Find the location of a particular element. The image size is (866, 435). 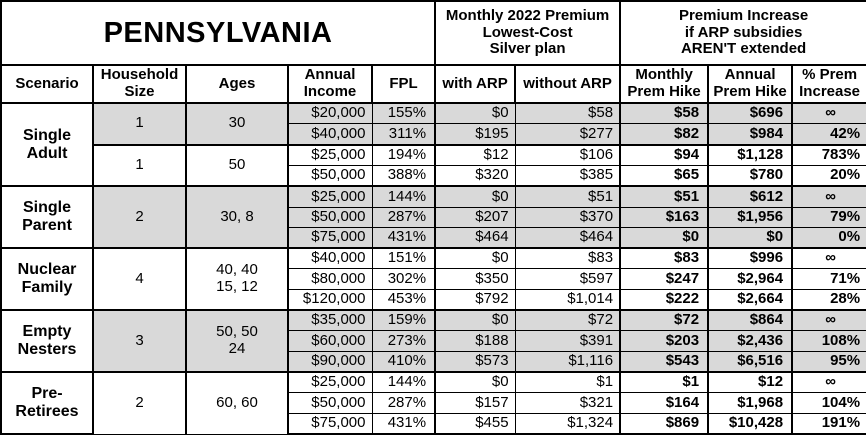

cell-pct-prem-increase: 783% is located at coordinates (828, 154).